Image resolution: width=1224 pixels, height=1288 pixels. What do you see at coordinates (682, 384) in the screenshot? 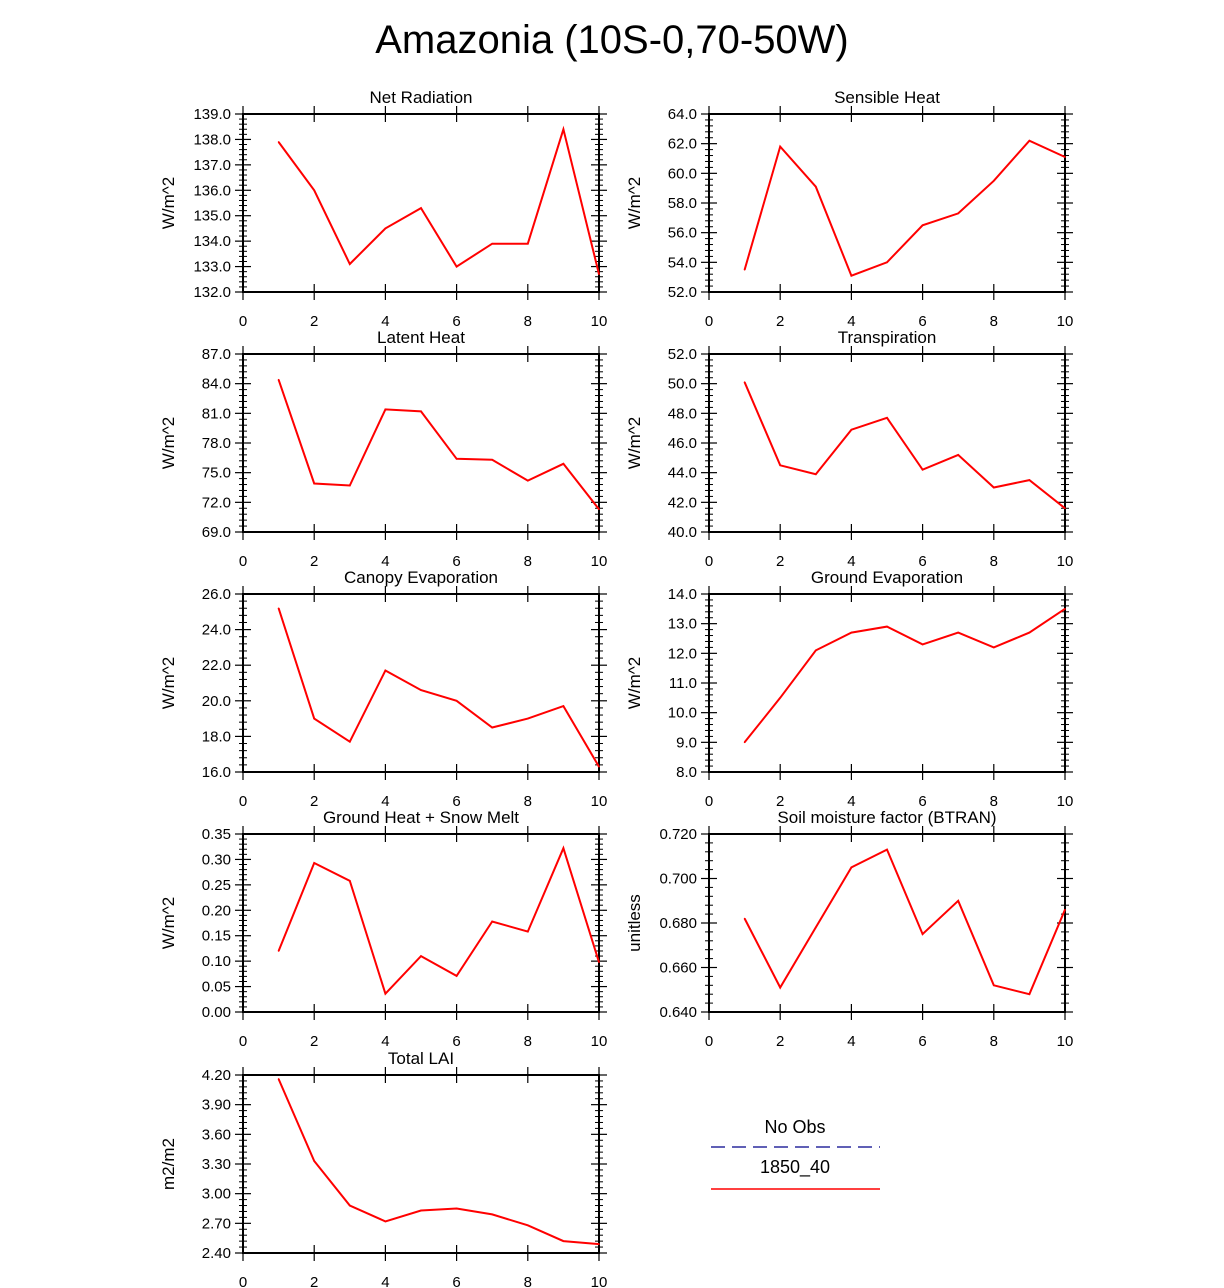
I see `y-tick-label: 50.0` at bounding box center [682, 384].